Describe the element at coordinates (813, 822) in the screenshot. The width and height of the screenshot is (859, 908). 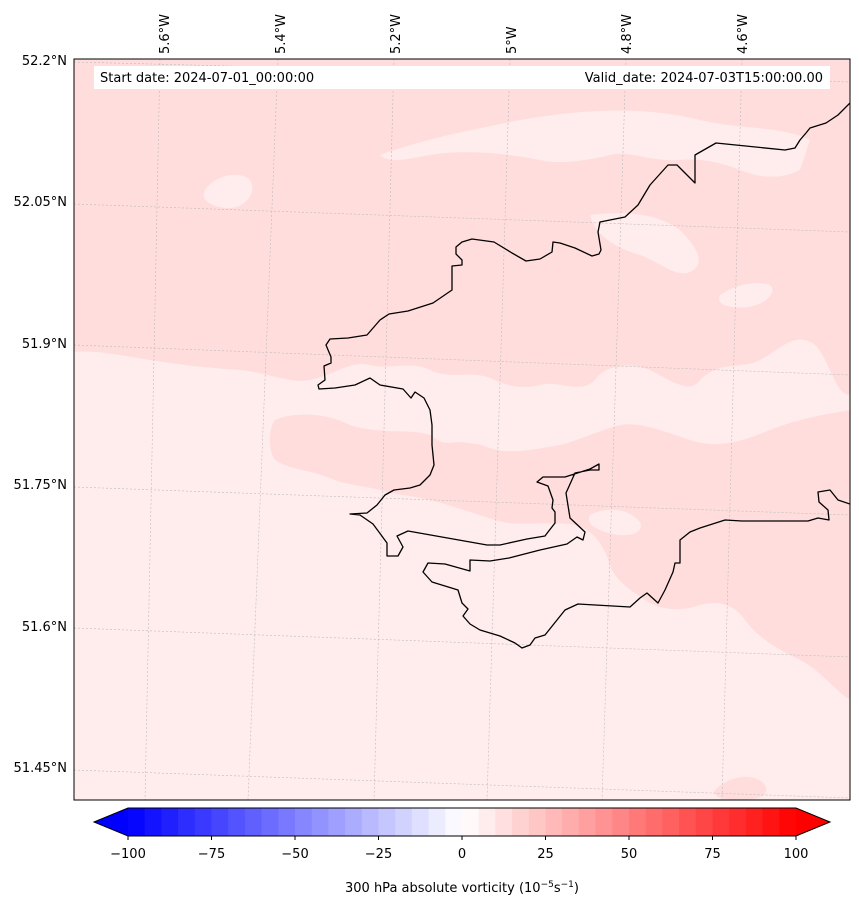
I see `colorbar-extend-high` at that location.